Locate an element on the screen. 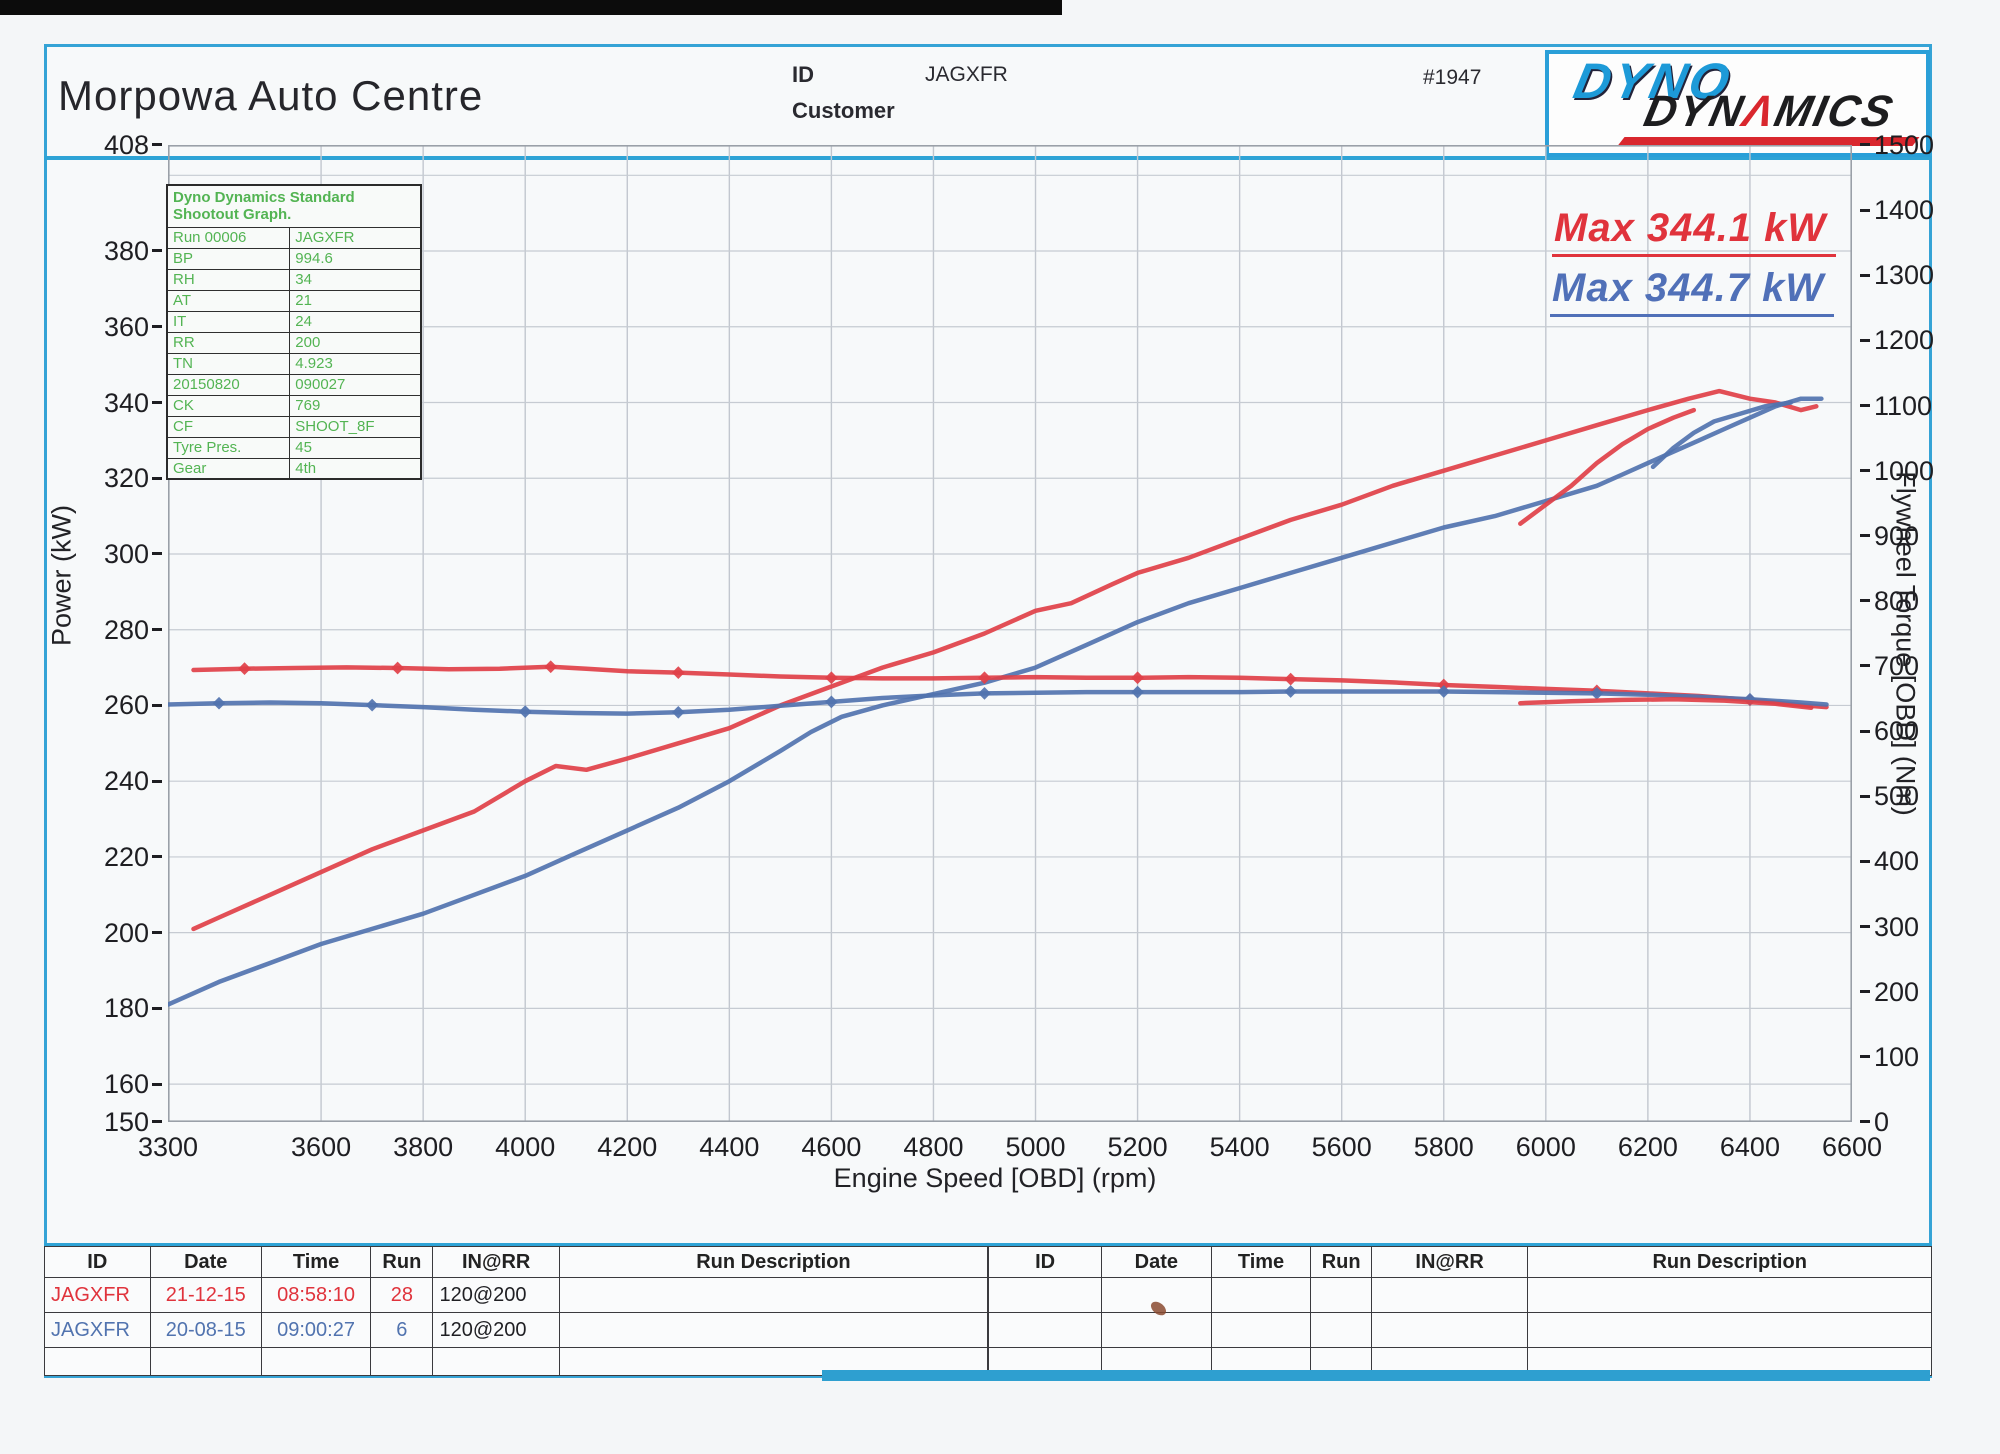 The height and width of the screenshot is (1454, 2000). x-axis-title: Engine Speed [OBD] (rpm) is located at coordinates (995, 1178).